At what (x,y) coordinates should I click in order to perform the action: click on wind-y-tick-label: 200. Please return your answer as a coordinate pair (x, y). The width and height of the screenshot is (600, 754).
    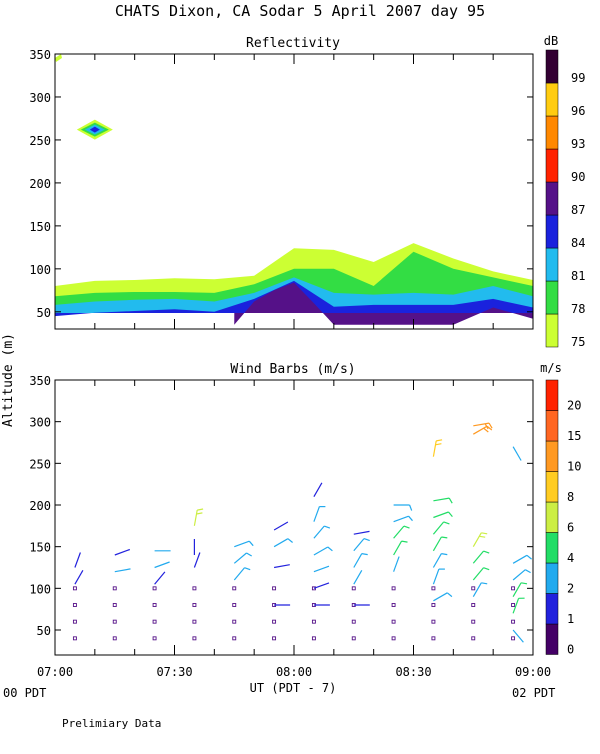
    Looking at the image, I should click on (40, 506).